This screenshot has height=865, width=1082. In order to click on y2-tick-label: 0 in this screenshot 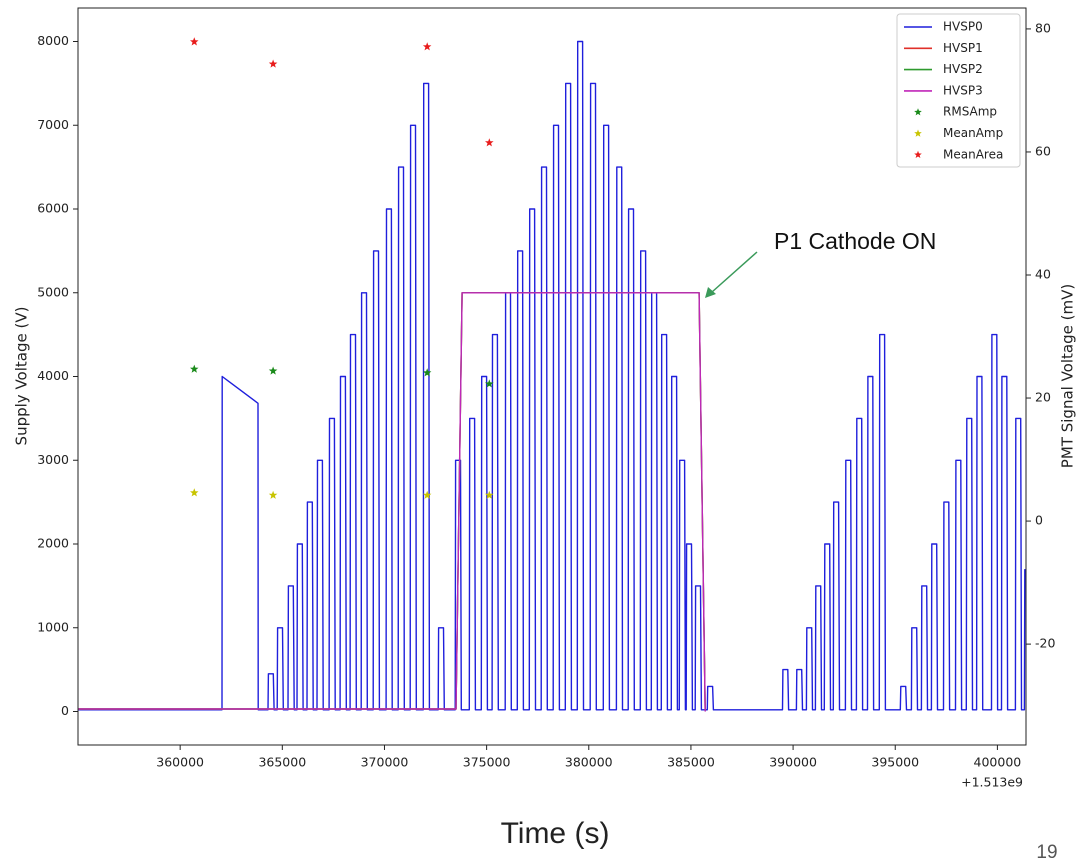, I will do `click(1039, 520)`.